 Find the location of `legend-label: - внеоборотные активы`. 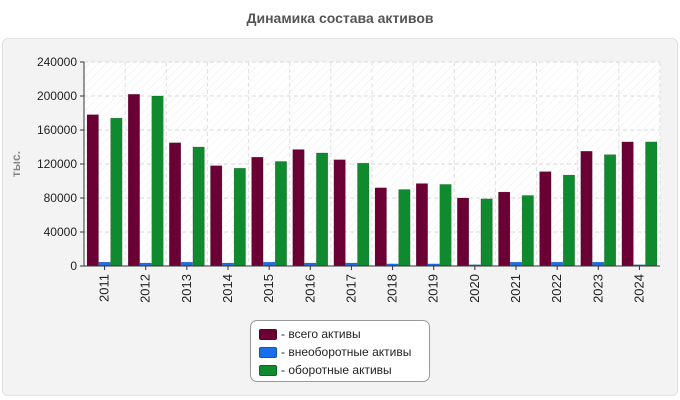

legend-label: - внеоборотные активы is located at coordinates (346, 352).